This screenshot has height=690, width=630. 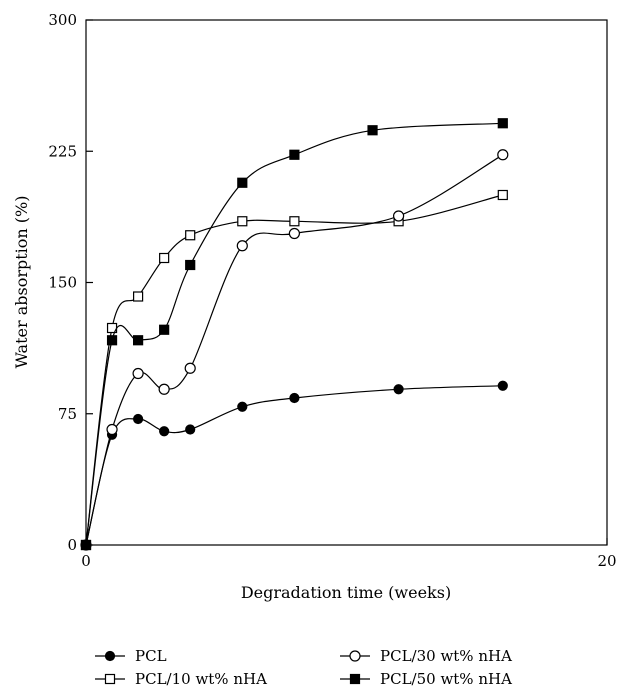 What do you see at coordinates (62, 20) in the screenshot?
I see `y-tick-label: 300` at bounding box center [62, 20].